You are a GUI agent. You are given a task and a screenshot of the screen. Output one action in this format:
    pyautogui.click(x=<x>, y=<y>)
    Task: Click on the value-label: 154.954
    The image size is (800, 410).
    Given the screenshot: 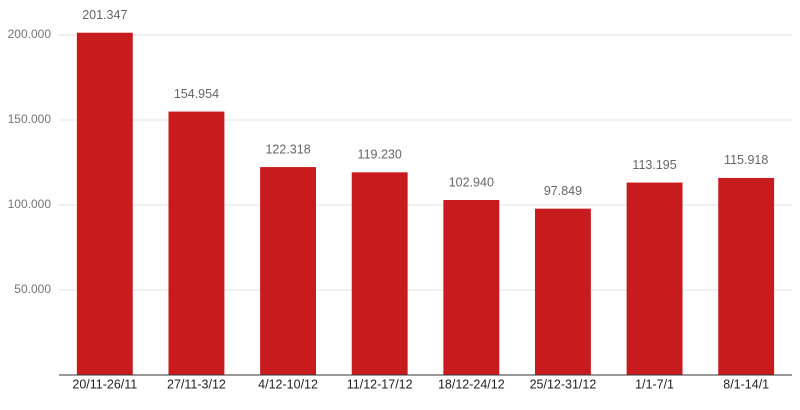 What is the action you would take?
    pyautogui.click(x=196, y=94)
    